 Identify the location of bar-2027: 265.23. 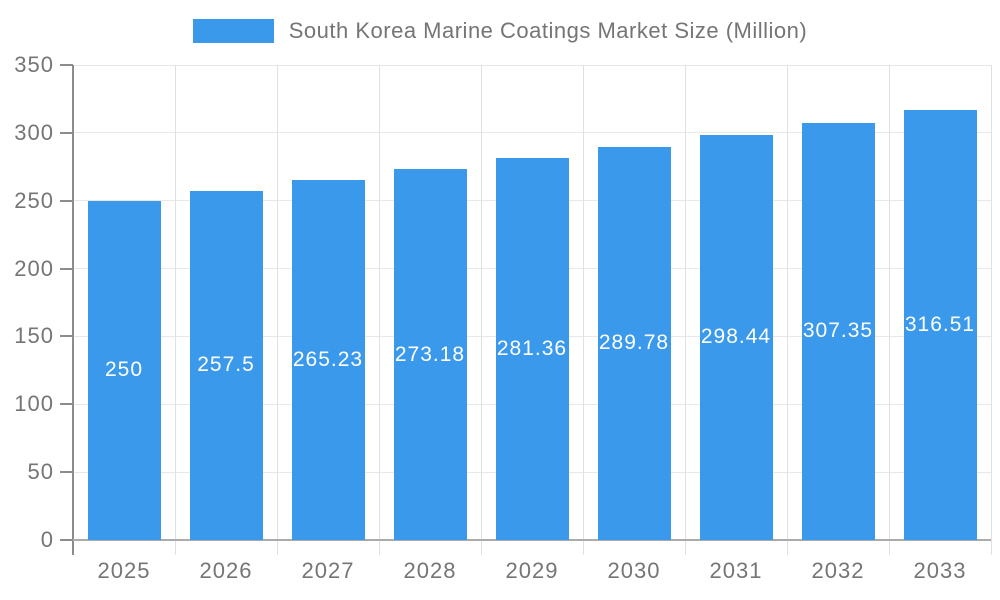
(328, 360).